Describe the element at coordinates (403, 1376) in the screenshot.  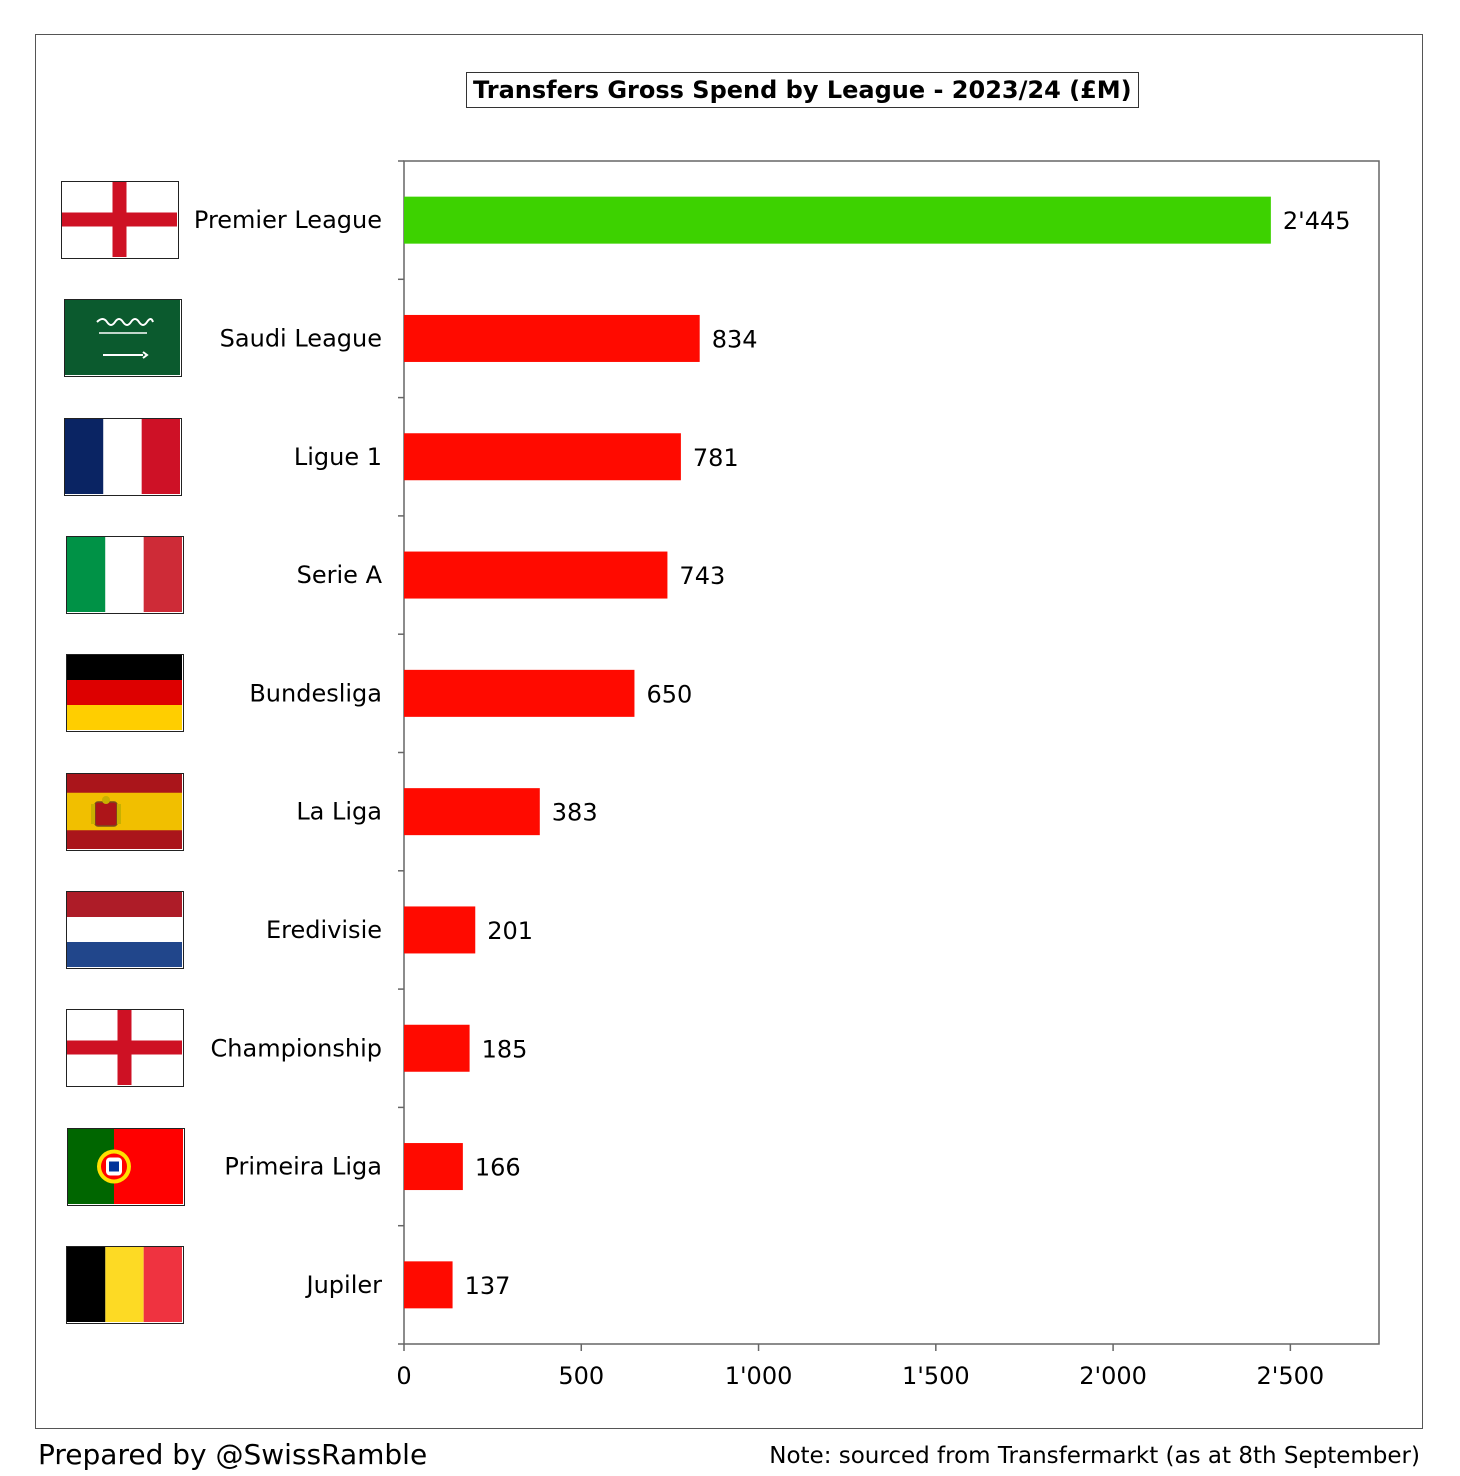
I see `x-tick-label: 0` at that location.